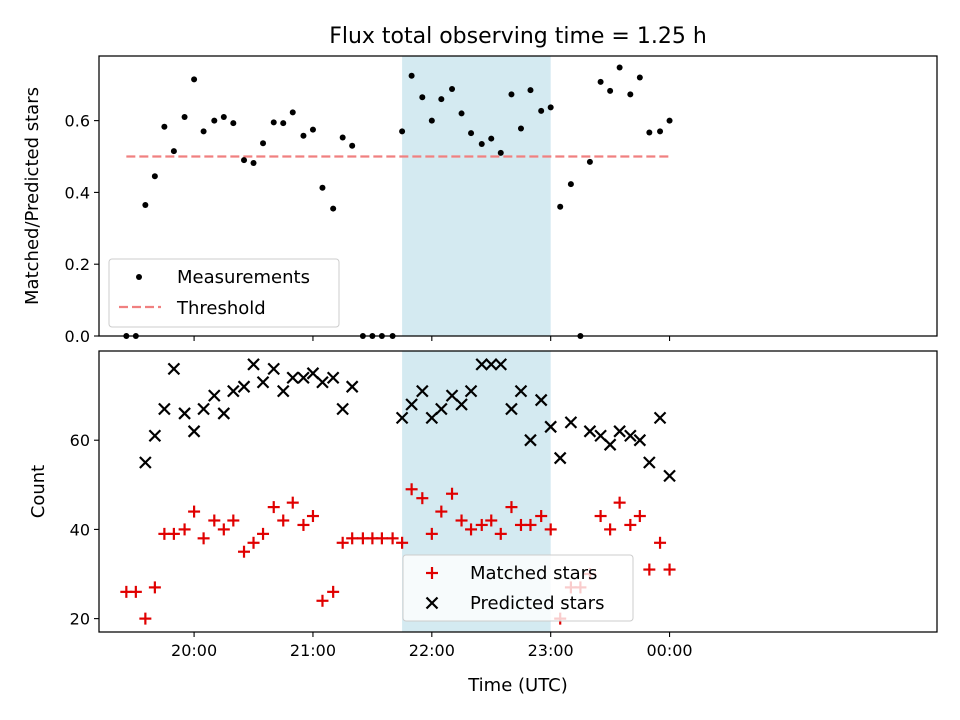 This screenshot has width=960, height=720. Describe the element at coordinates (77, 121) in the screenshot. I see `top-y-tick-label: 0.6` at that location.